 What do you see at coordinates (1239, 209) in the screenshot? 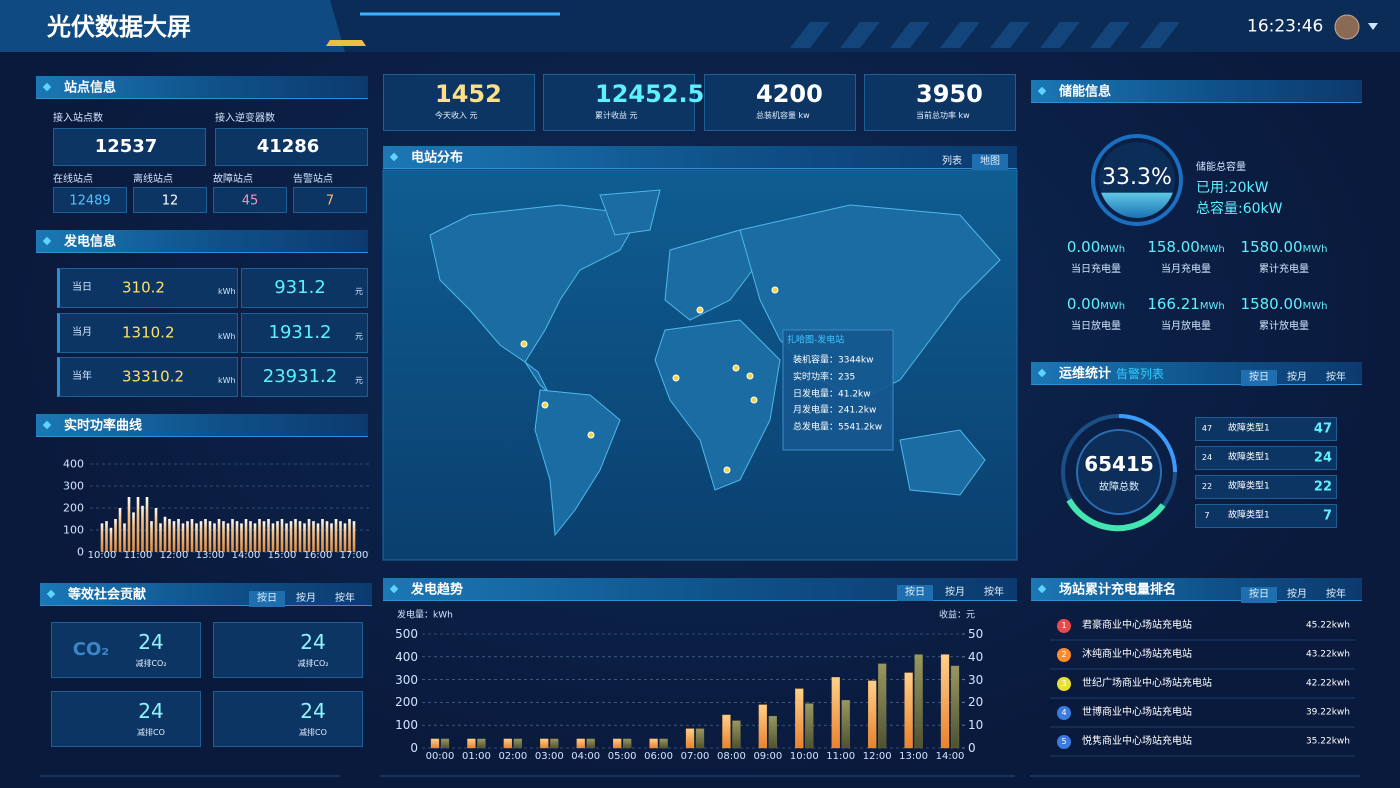
I see `capacity-total: 总容量:60kW` at bounding box center [1239, 209].